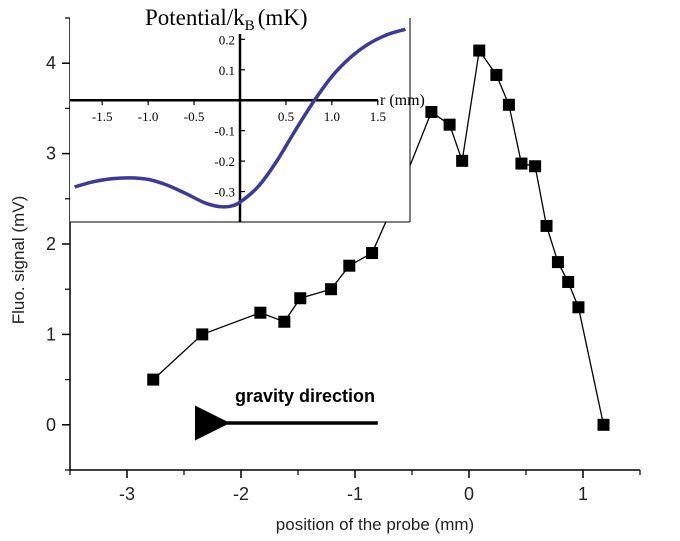 This screenshot has width=680, height=541. I want to click on main-x-tick-label: -3, so click(127, 494).